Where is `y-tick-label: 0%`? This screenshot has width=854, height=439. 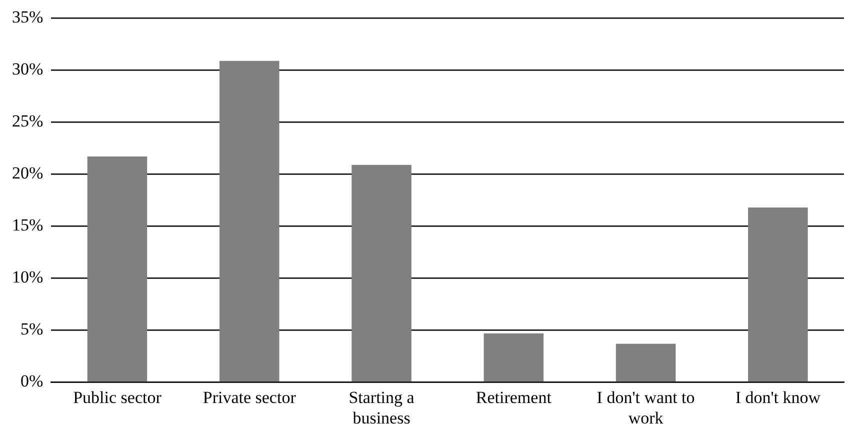 y-tick-label: 0% is located at coordinates (32, 381).